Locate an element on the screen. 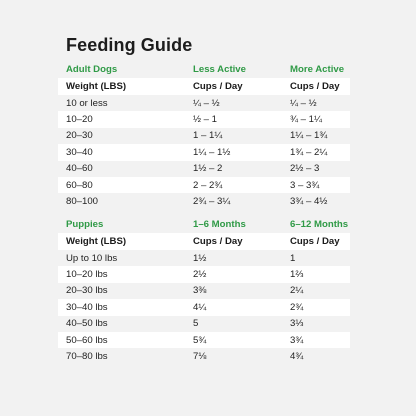 Image resolution: width=416 pixels, height=416 pixels. weight-cell: 10–20 lbs is located at coordinates (87, 275).